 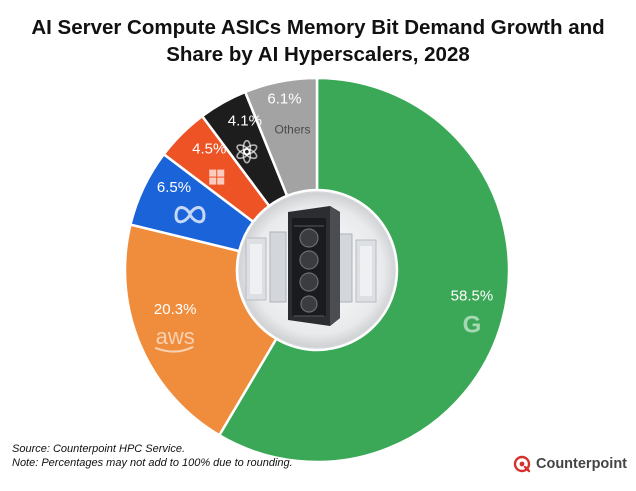 I want to click on counterpoint-logo-icon, so click(x=522, y=464).